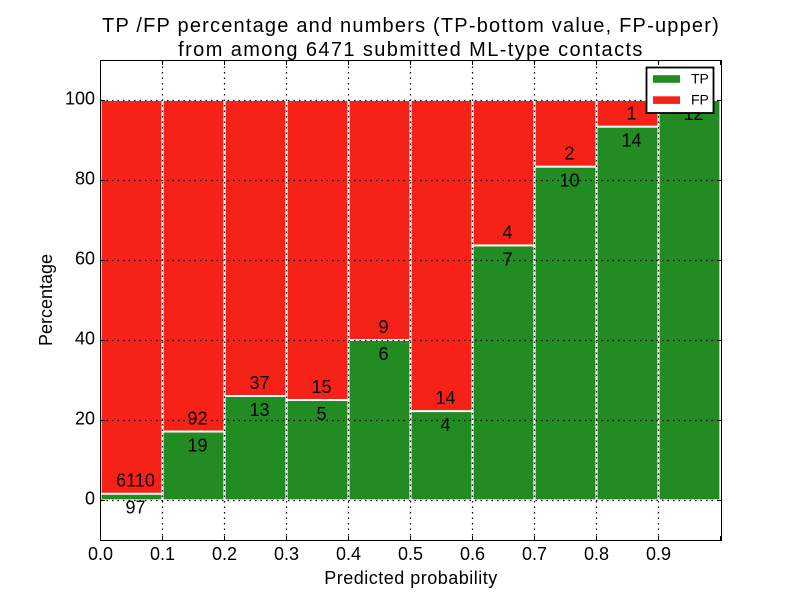 This screenshot has height=600, width=800. Describe the element at coordinates (197, 419) in the screenshot. I see `svg-text: 92` at that location.